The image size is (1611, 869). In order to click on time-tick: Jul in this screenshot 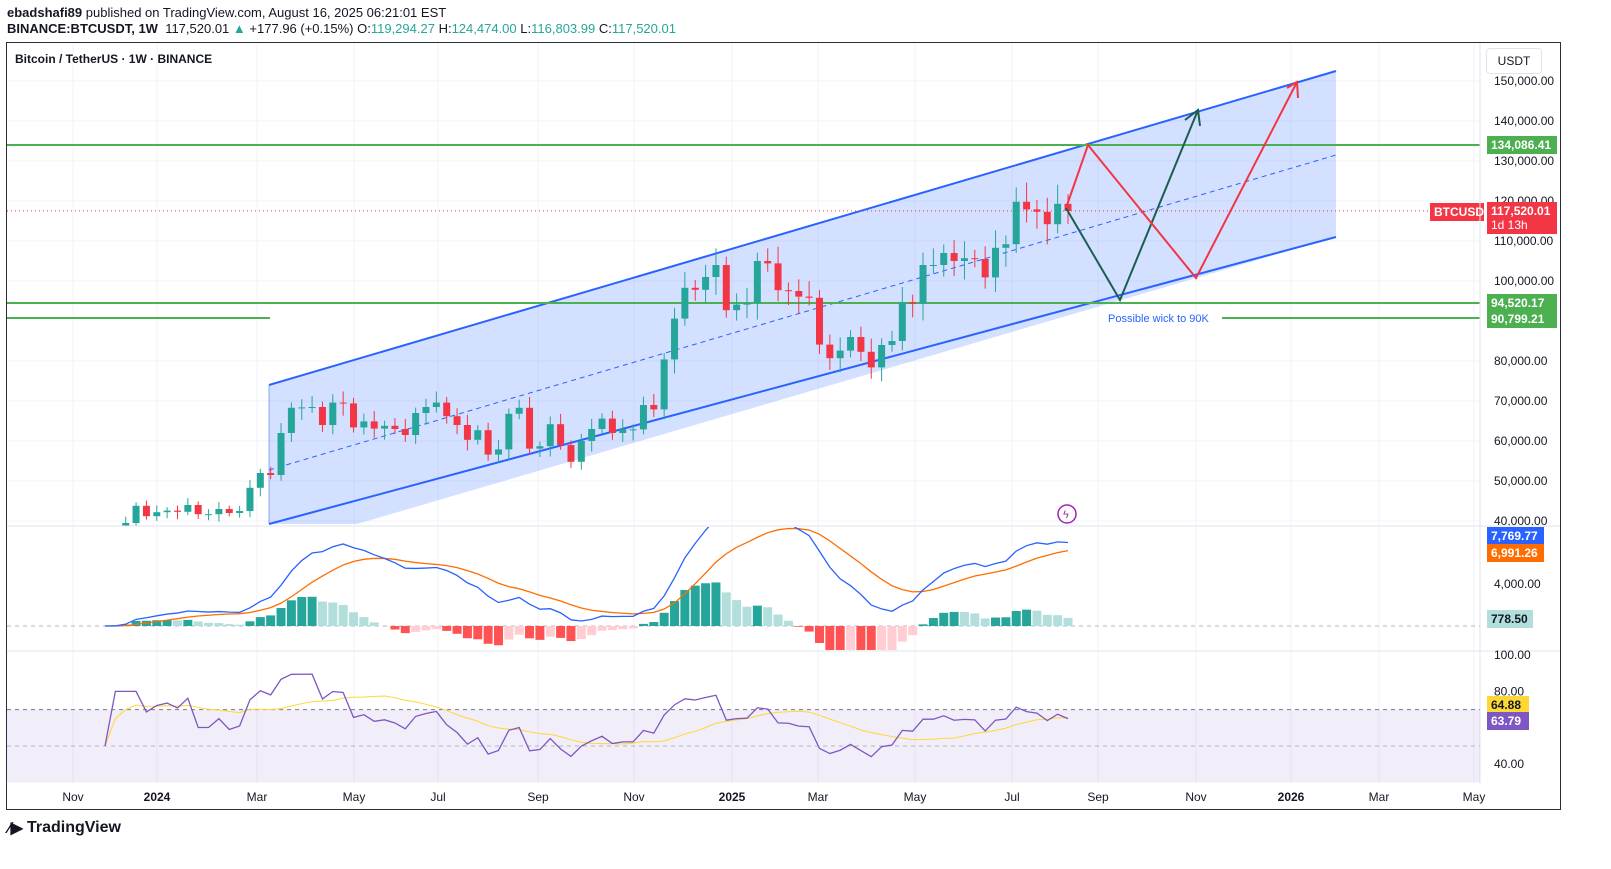, I will do `click(1011, 797)`.